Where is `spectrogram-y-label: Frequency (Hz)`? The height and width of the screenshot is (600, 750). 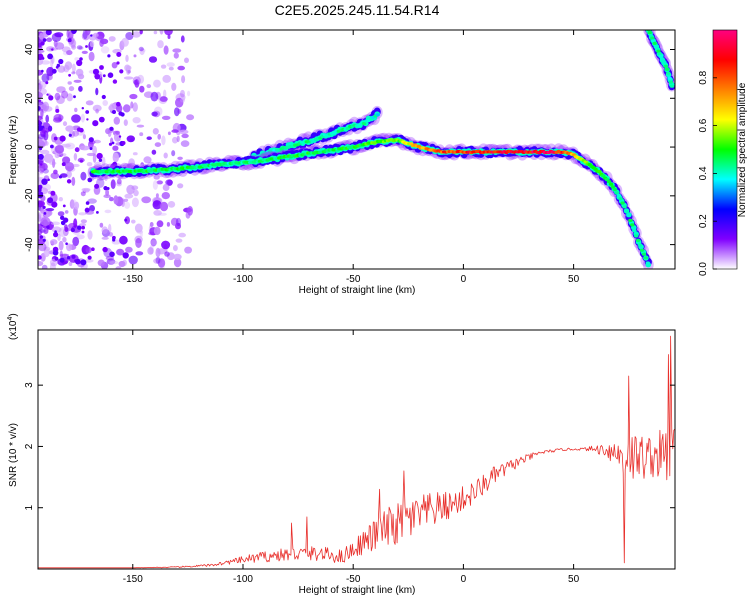 spectrogram-y-label: Frequency (Hz) is located at coordinates (13, 150).